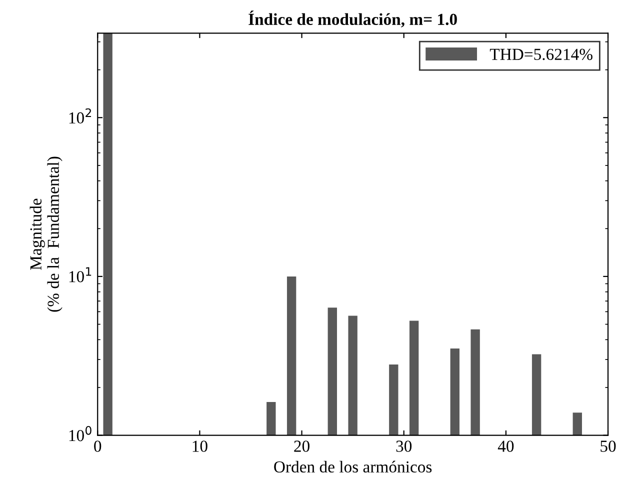 The width and height of the screenshot is (638, 488). Describe the element at coordinates (80, 434) in the screenshot. I see `y-tick-label: 10$^{0}$` at that location.